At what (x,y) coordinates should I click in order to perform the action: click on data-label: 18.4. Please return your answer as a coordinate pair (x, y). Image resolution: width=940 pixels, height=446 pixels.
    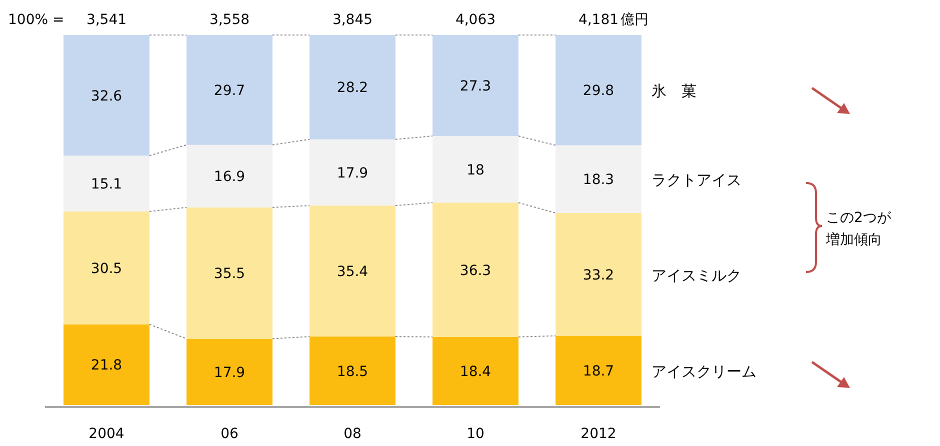
    Looking at the image, I should click on (476, 372).